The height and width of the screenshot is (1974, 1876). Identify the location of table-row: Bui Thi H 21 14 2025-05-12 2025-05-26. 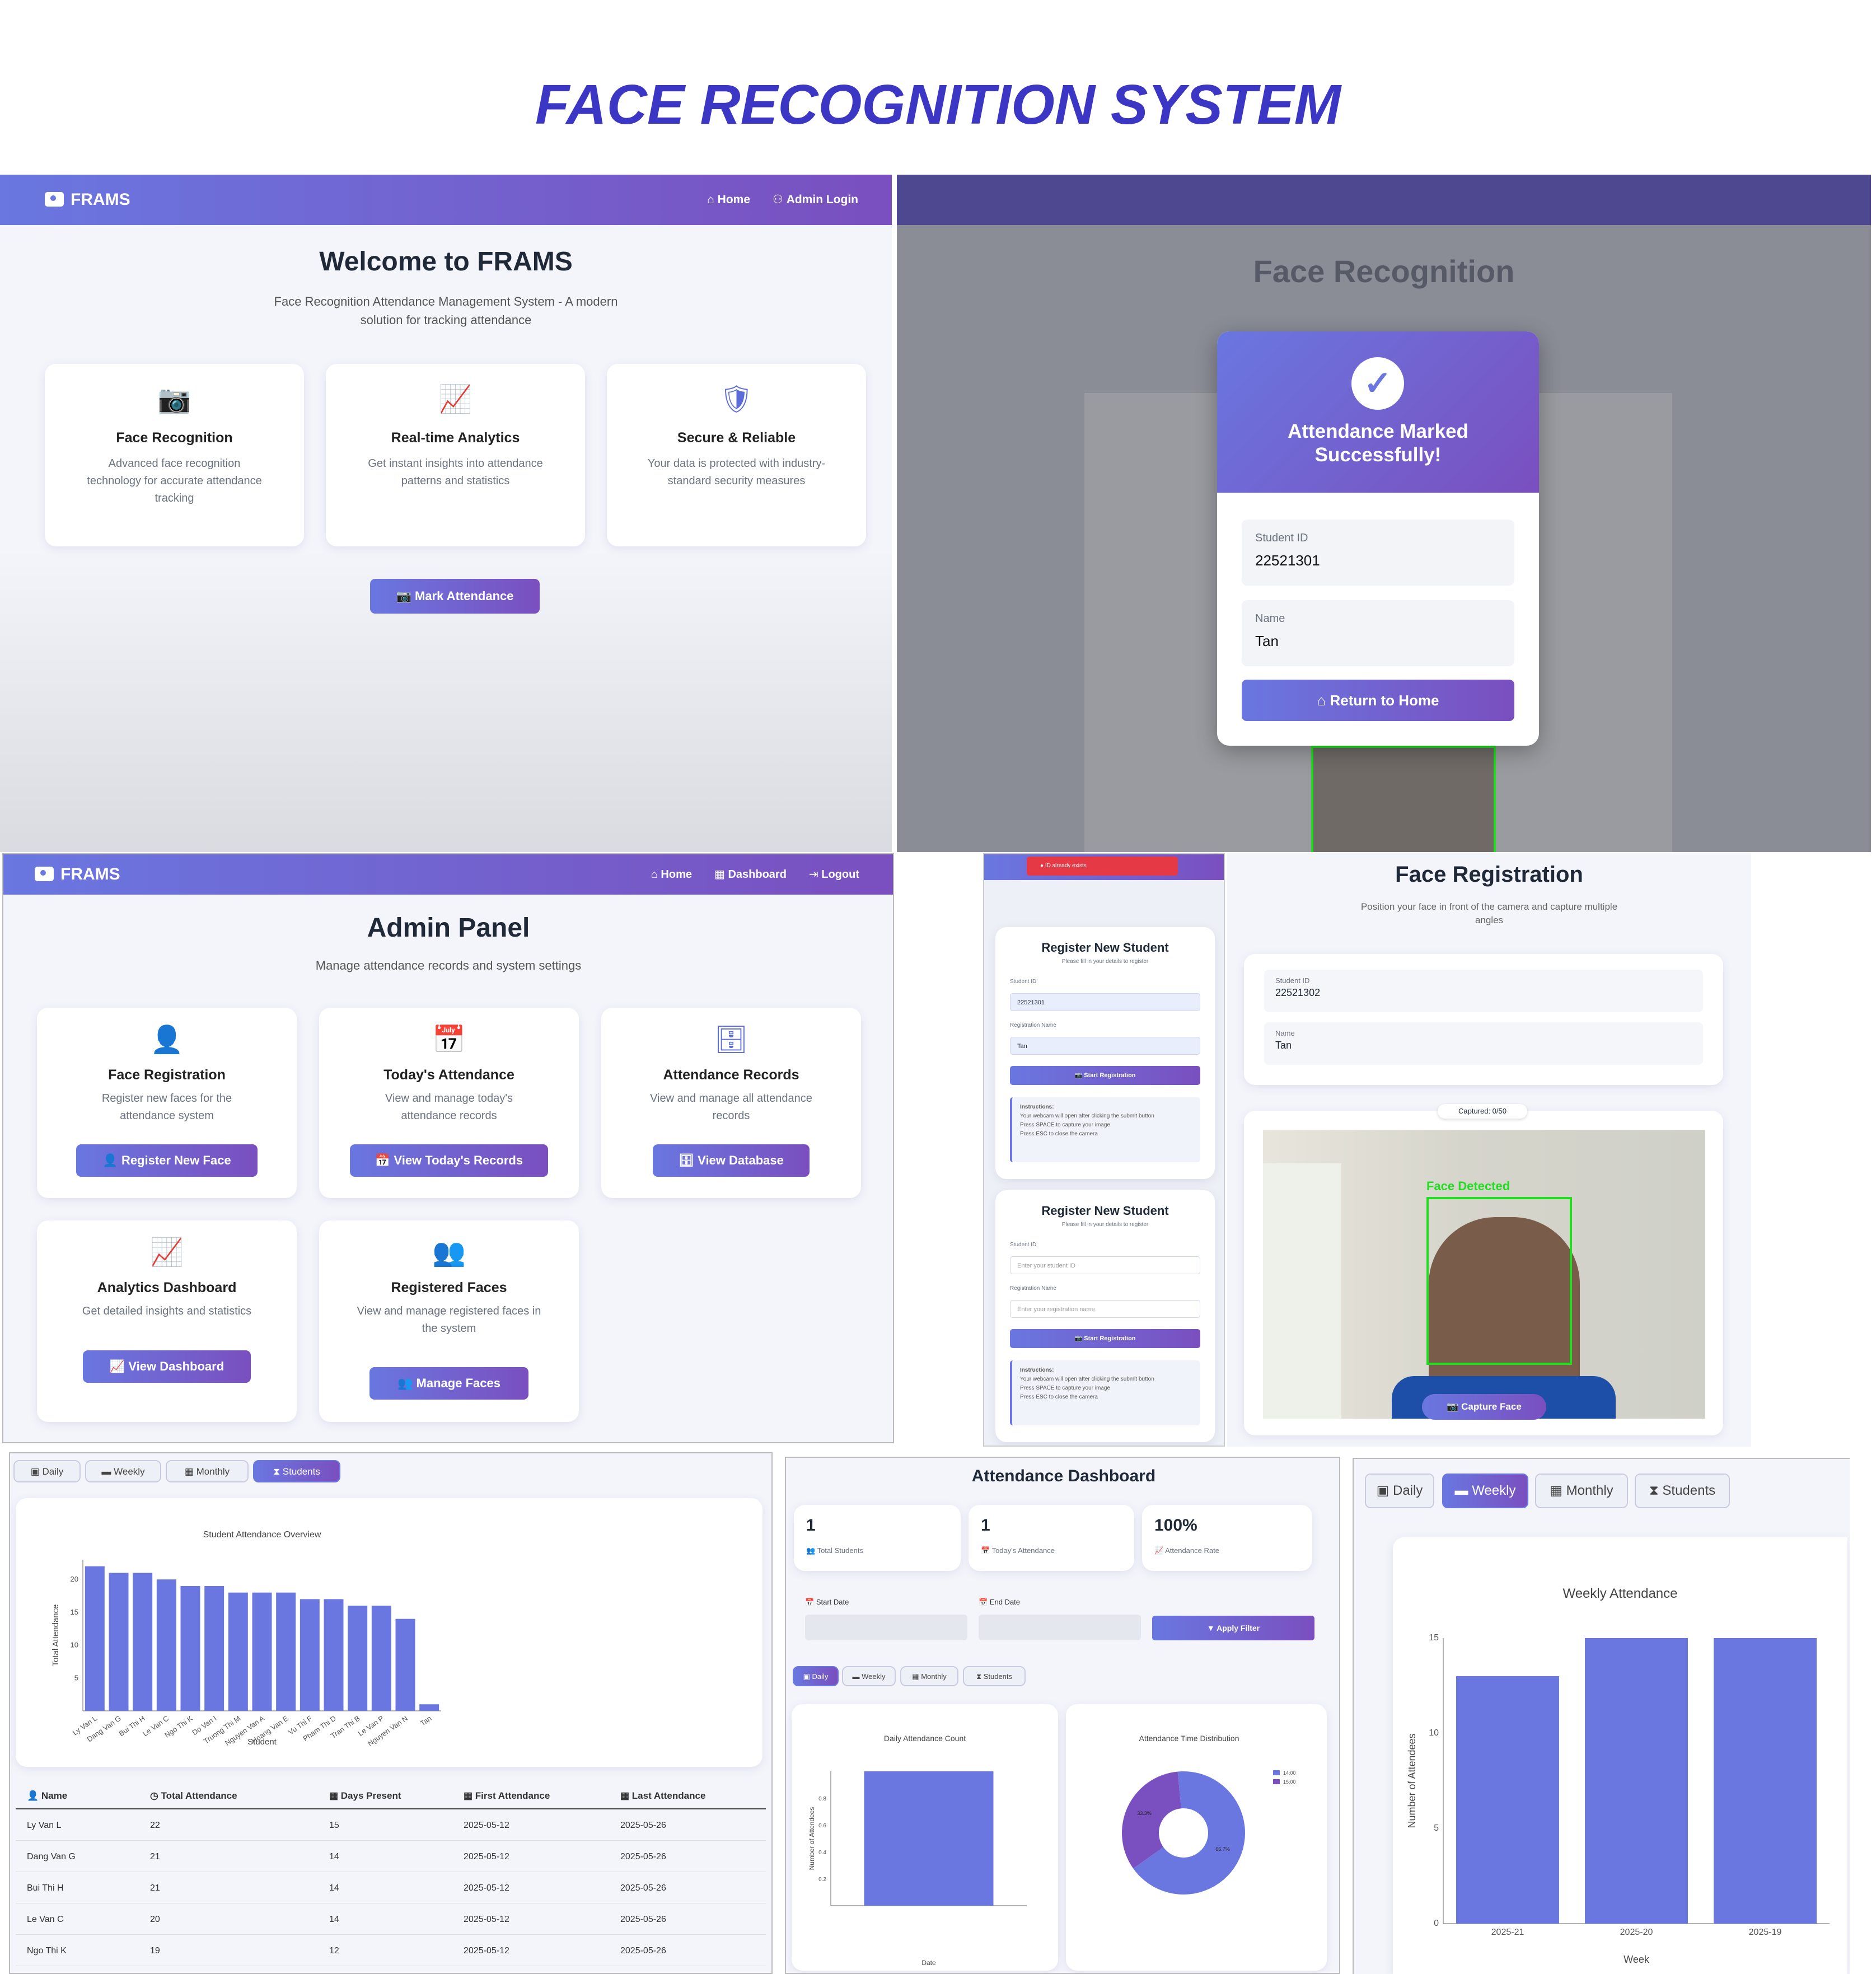
(391, 1887).